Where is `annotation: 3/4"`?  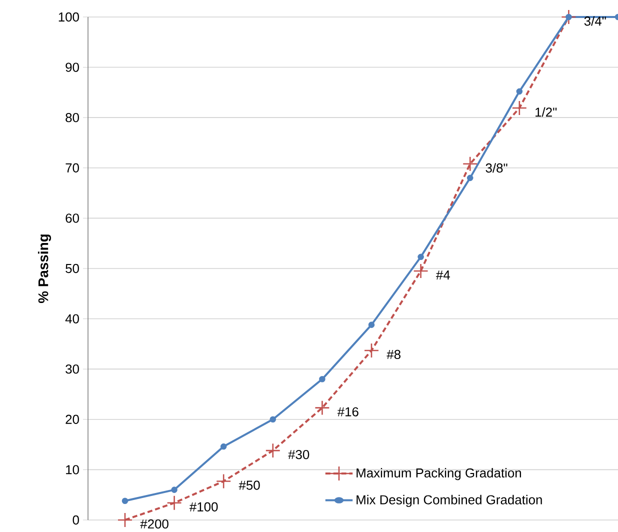
annotation: 3/4" is located at coordinates (595, 21).